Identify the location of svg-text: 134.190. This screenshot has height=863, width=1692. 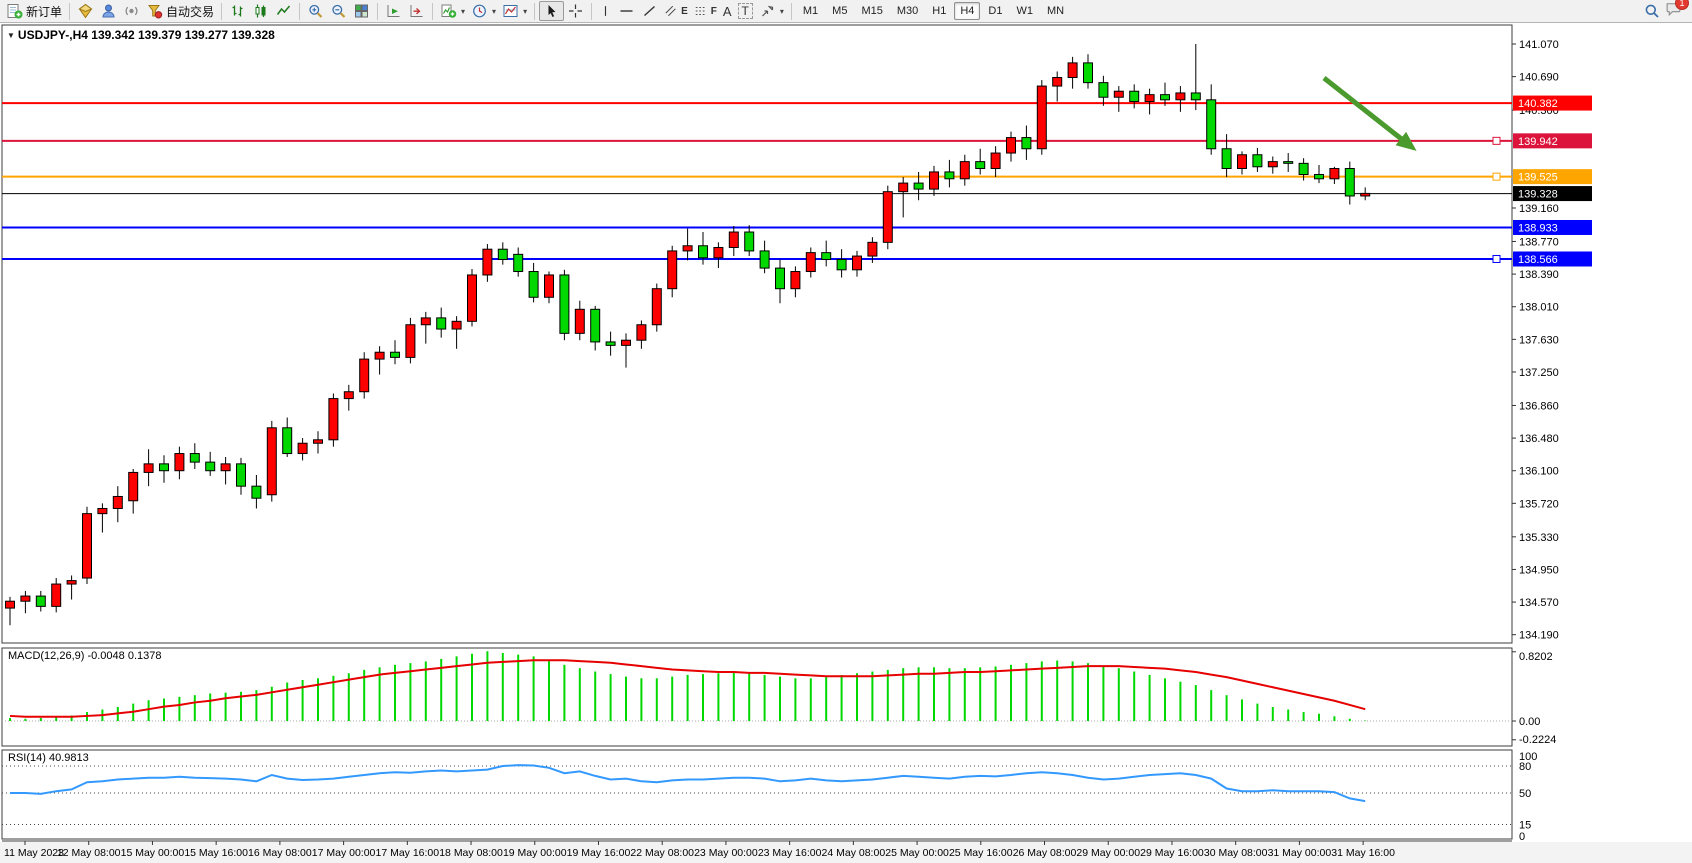
(1539, 636).